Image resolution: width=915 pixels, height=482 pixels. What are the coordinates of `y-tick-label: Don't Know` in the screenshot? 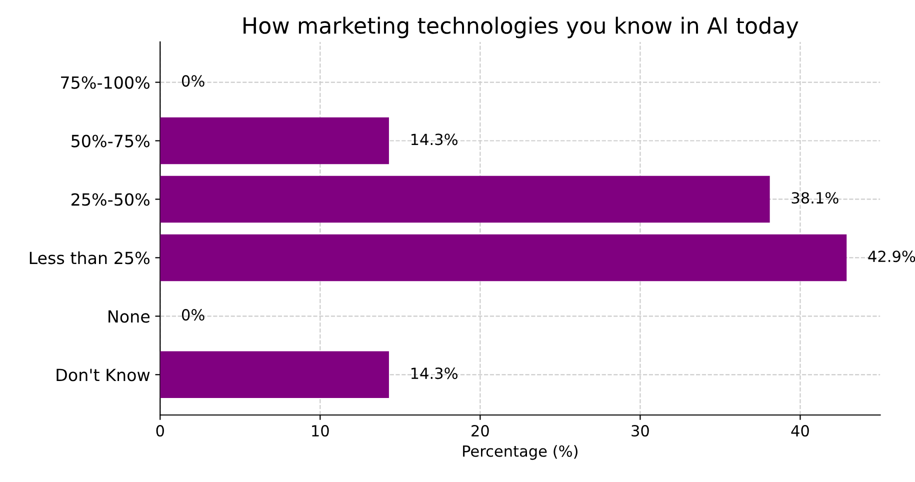 It's located at (103, 375).